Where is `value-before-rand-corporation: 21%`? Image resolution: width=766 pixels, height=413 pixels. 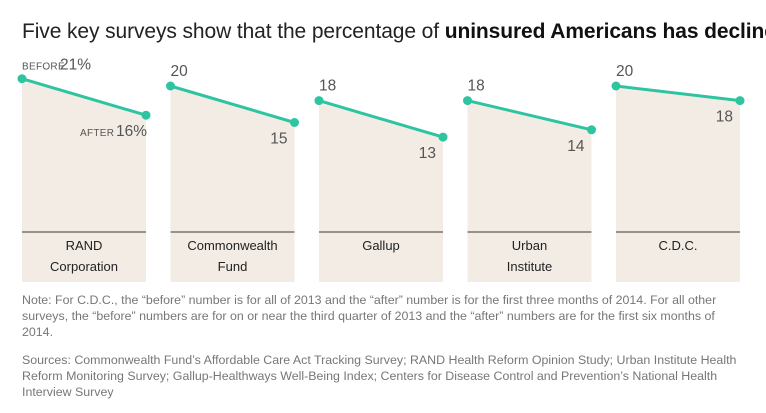
value-before-rand-corporation: 21% is located at coordinates (75, 65).